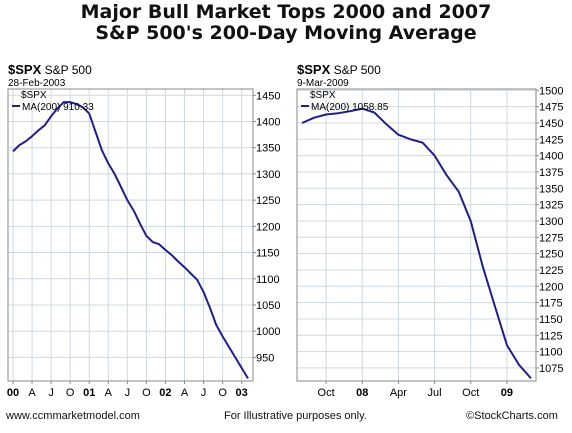 Image resolution: width=572 pixels, height=433 pixels. I want to click on left-x-tick-label: 02, so click(165, 393).